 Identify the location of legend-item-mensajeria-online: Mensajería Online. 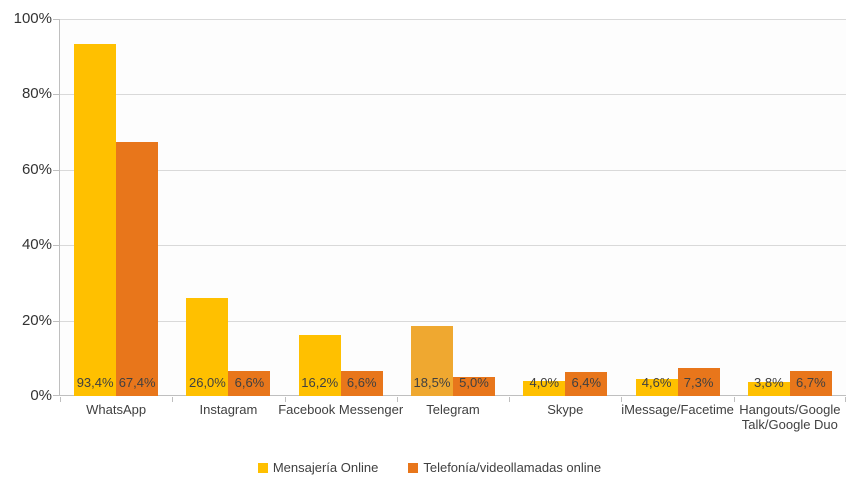
(318, 467).